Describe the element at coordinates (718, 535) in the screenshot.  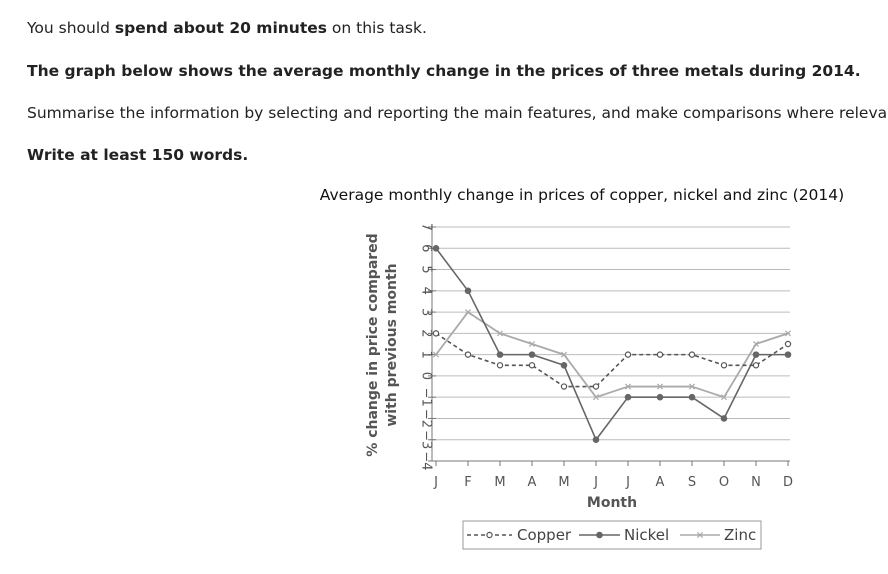
I see `legend-item-zinc: Zinc` at that location.